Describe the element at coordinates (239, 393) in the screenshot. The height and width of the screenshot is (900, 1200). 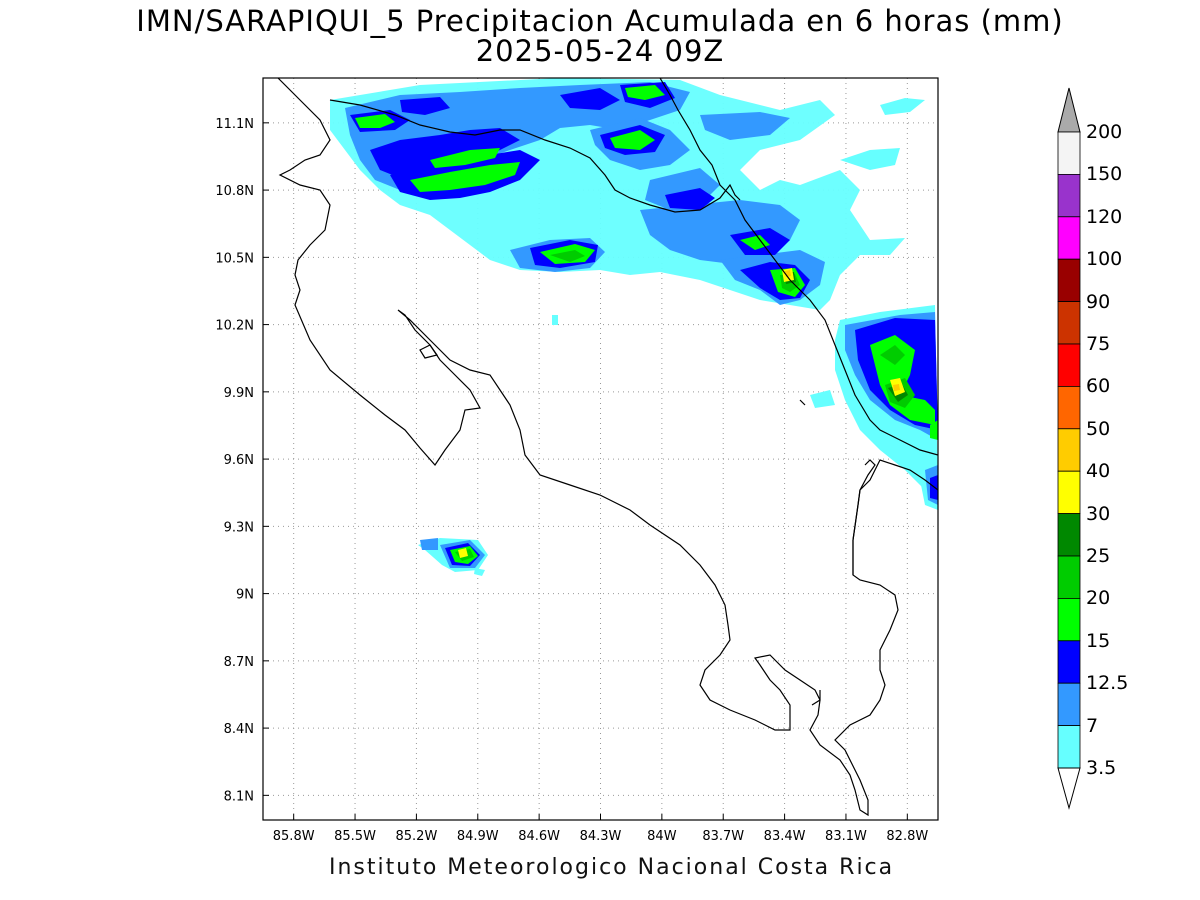
I see `lat-tick-label: 9.9N` at that location.